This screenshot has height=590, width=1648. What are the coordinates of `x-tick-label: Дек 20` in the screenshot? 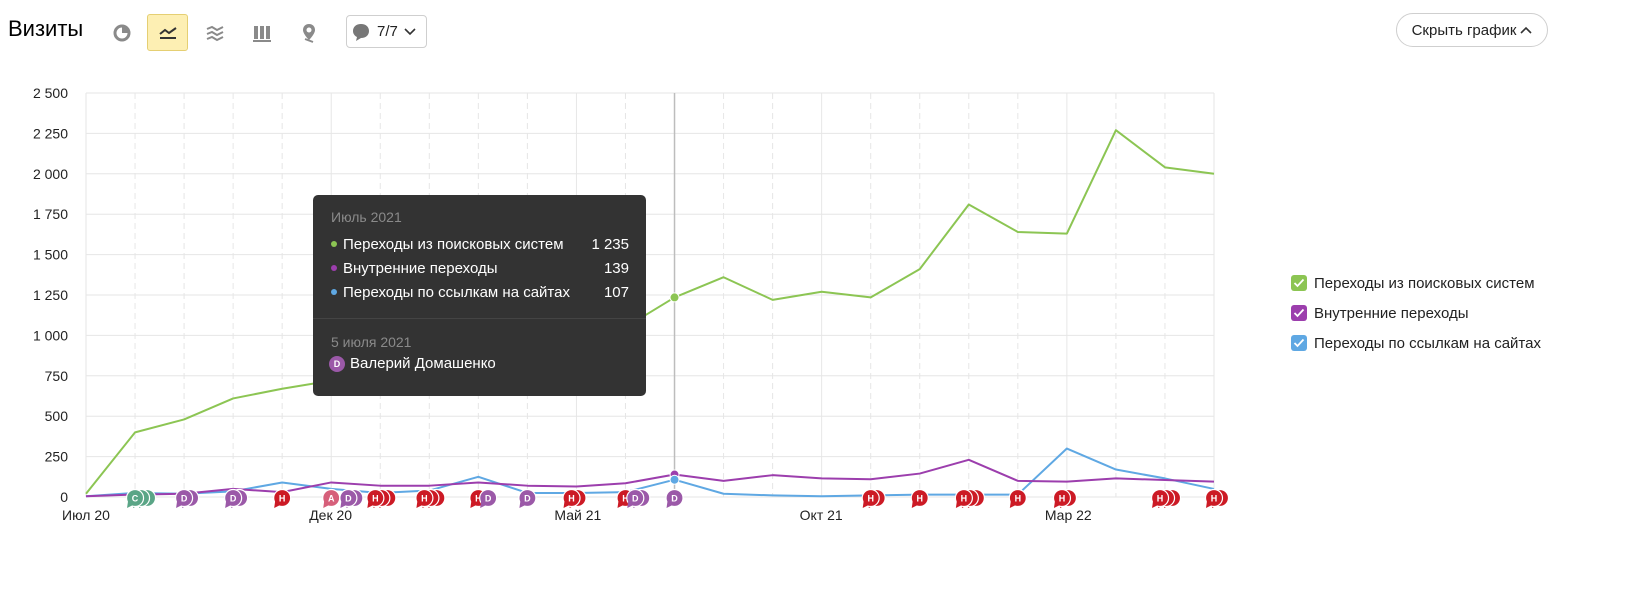 It's located at (330, 515).